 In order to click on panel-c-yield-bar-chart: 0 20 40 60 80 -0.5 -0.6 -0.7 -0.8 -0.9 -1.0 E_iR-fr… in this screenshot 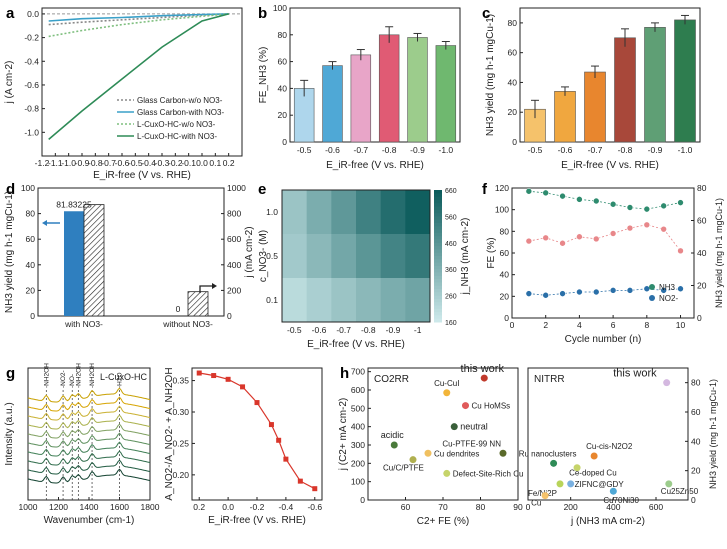, I will do `click(593, 89)`.